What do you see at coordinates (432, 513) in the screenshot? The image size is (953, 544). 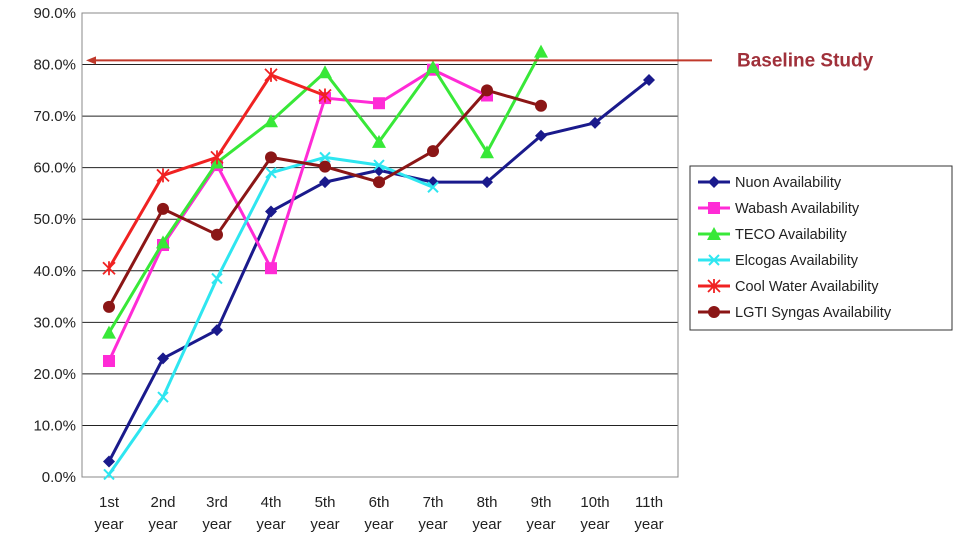 I see `x-tick-label: 7th year` at bounding box center [432, 513].